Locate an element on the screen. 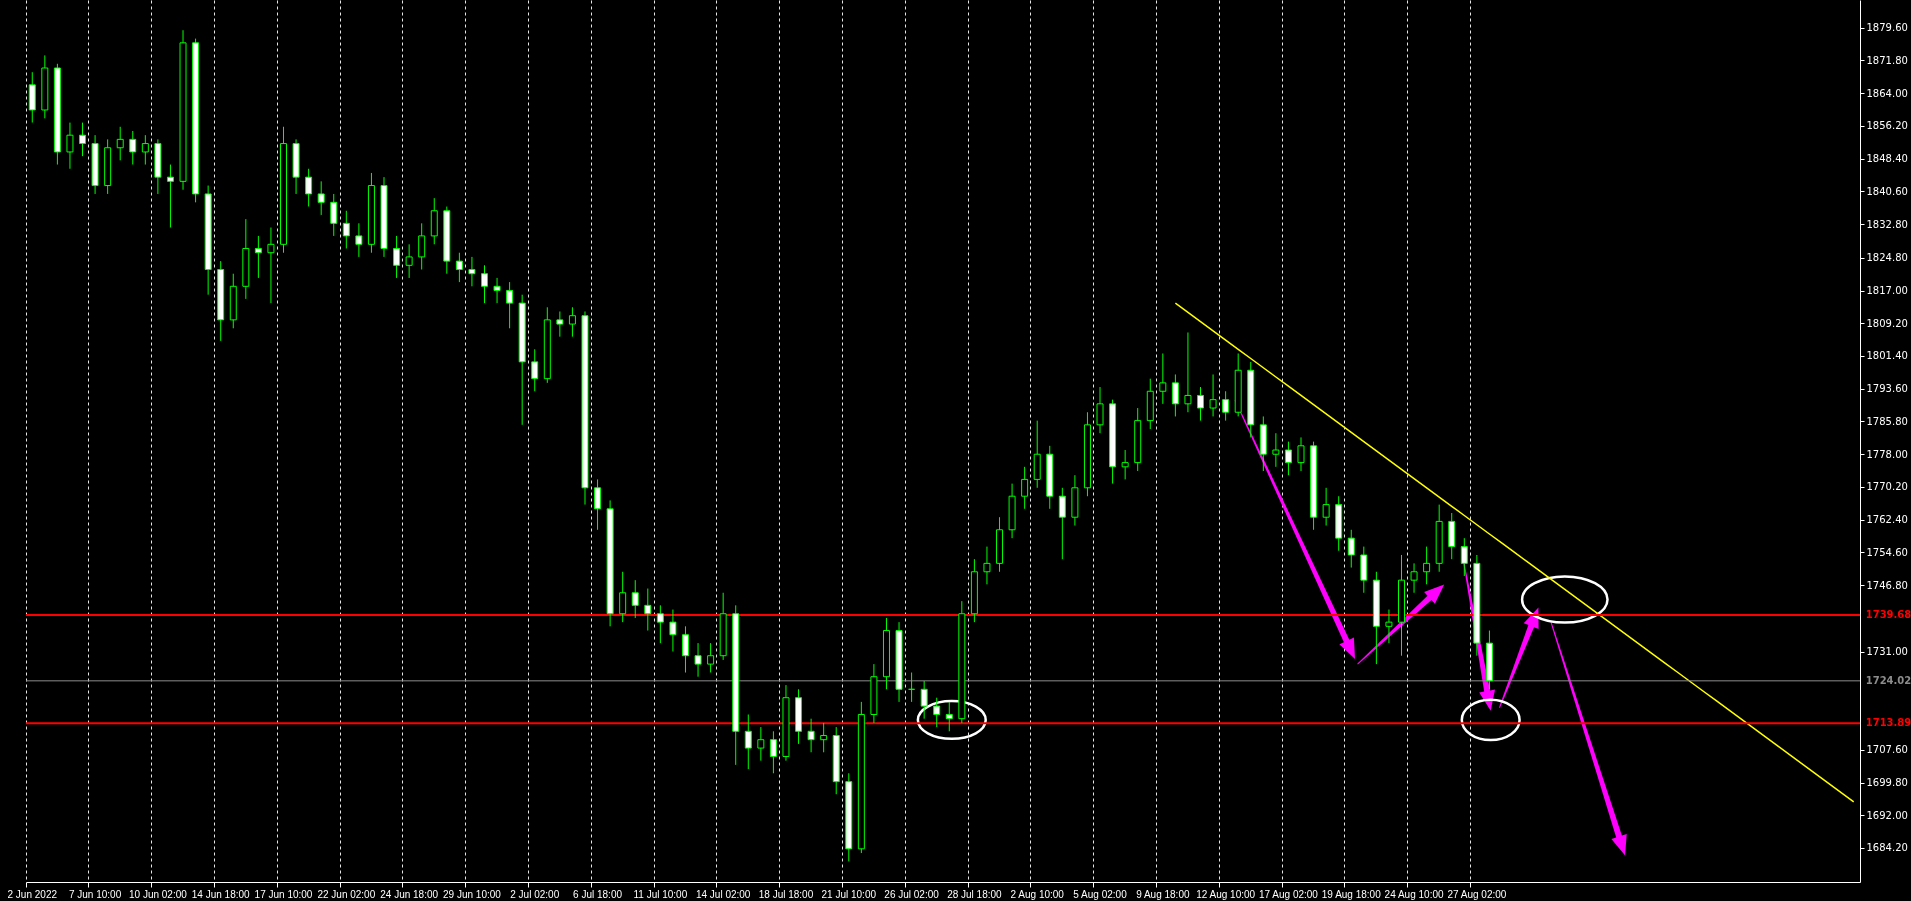  x-tick-label: 17 Jun 10:00 is located at coordinates (283, 894).